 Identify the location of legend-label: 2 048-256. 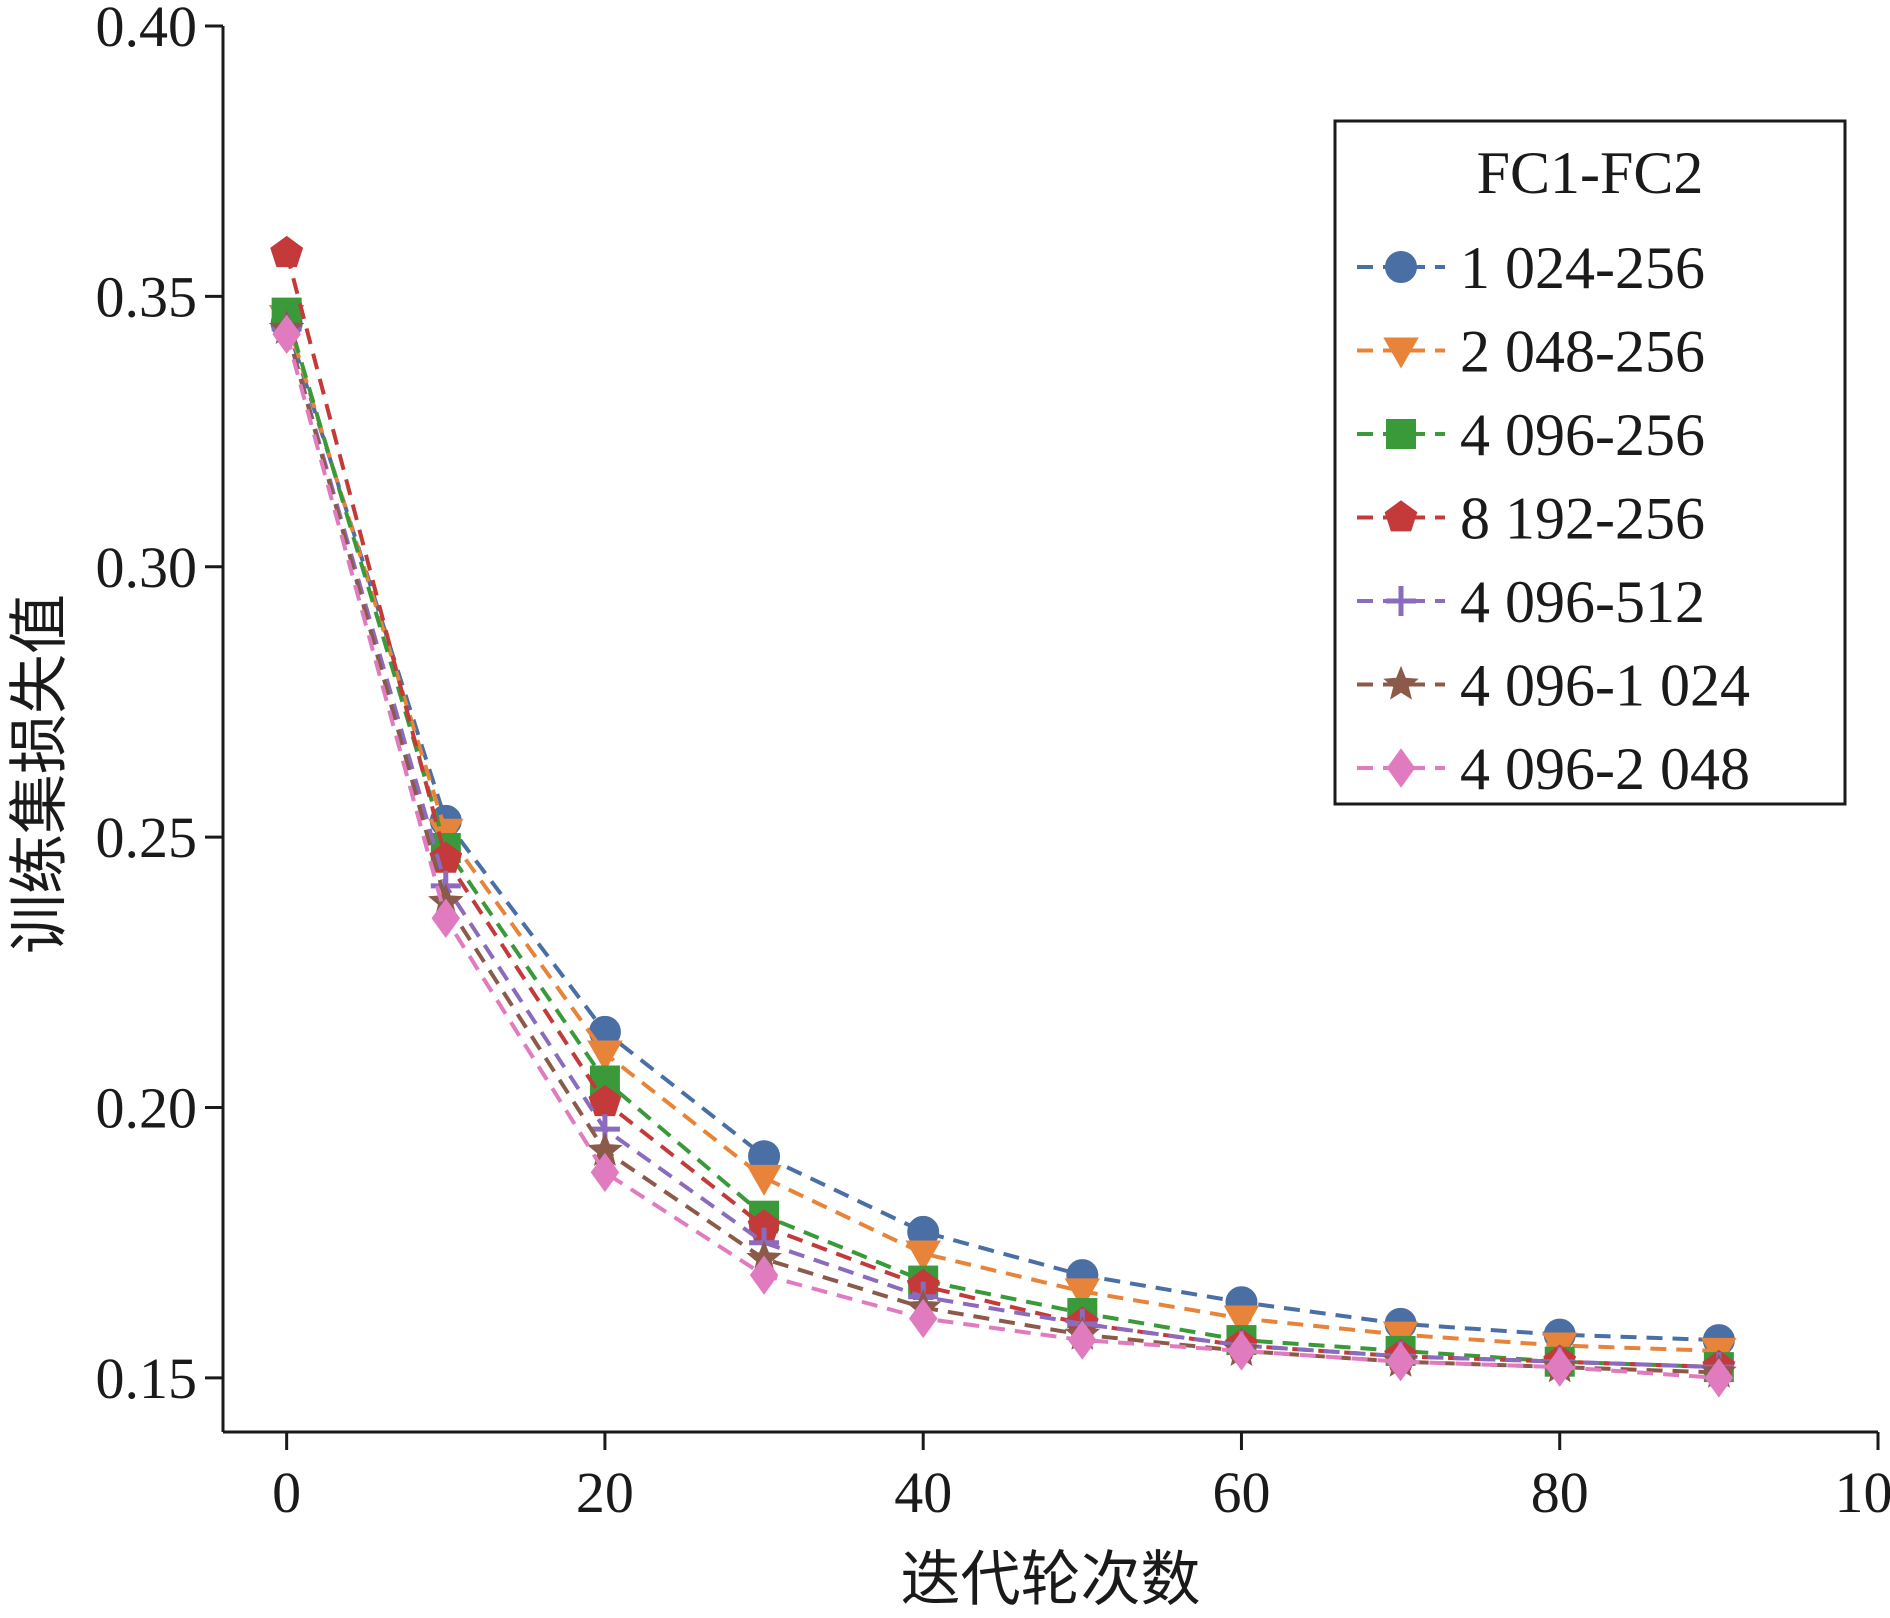
(1582, 352).